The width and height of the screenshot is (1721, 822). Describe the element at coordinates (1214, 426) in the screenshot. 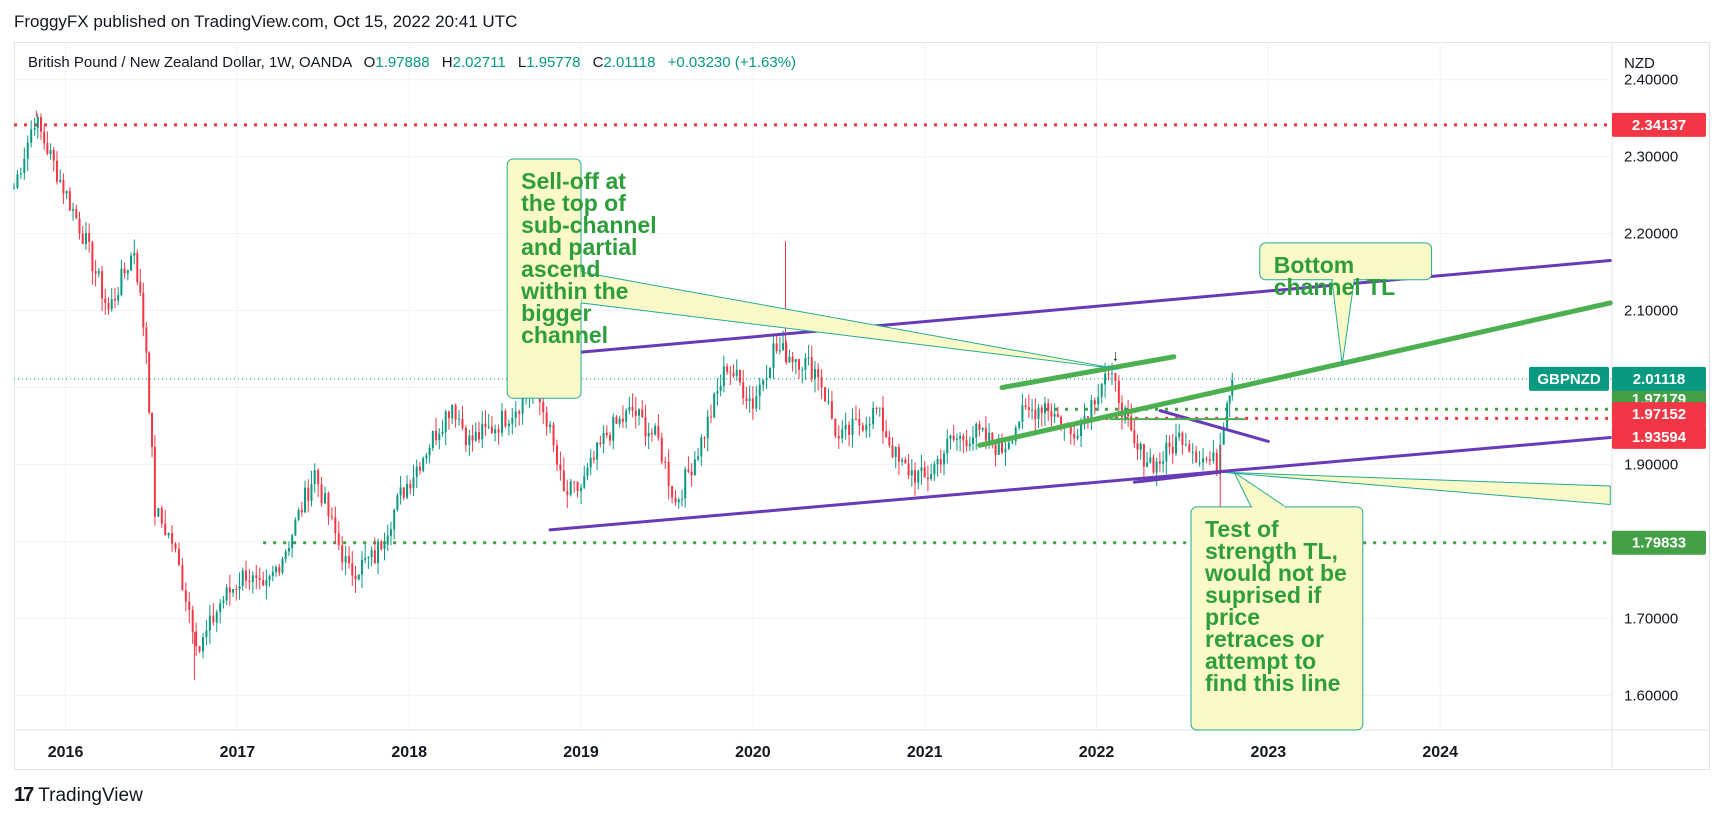

I see `purple-short-down` at that location.